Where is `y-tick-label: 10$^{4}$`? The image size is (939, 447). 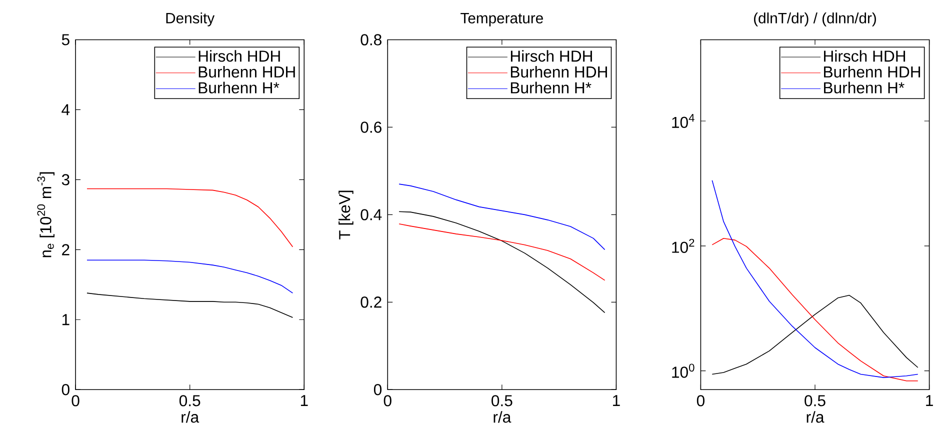
y-tick-label: 10$^{4}$ is located at coordinates (683, 121).